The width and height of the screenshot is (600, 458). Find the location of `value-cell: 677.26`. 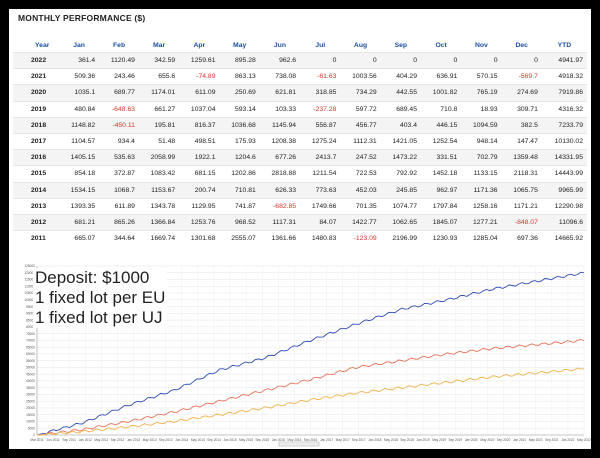

value-cell: 677.26 is located at coordinates (280, 157).